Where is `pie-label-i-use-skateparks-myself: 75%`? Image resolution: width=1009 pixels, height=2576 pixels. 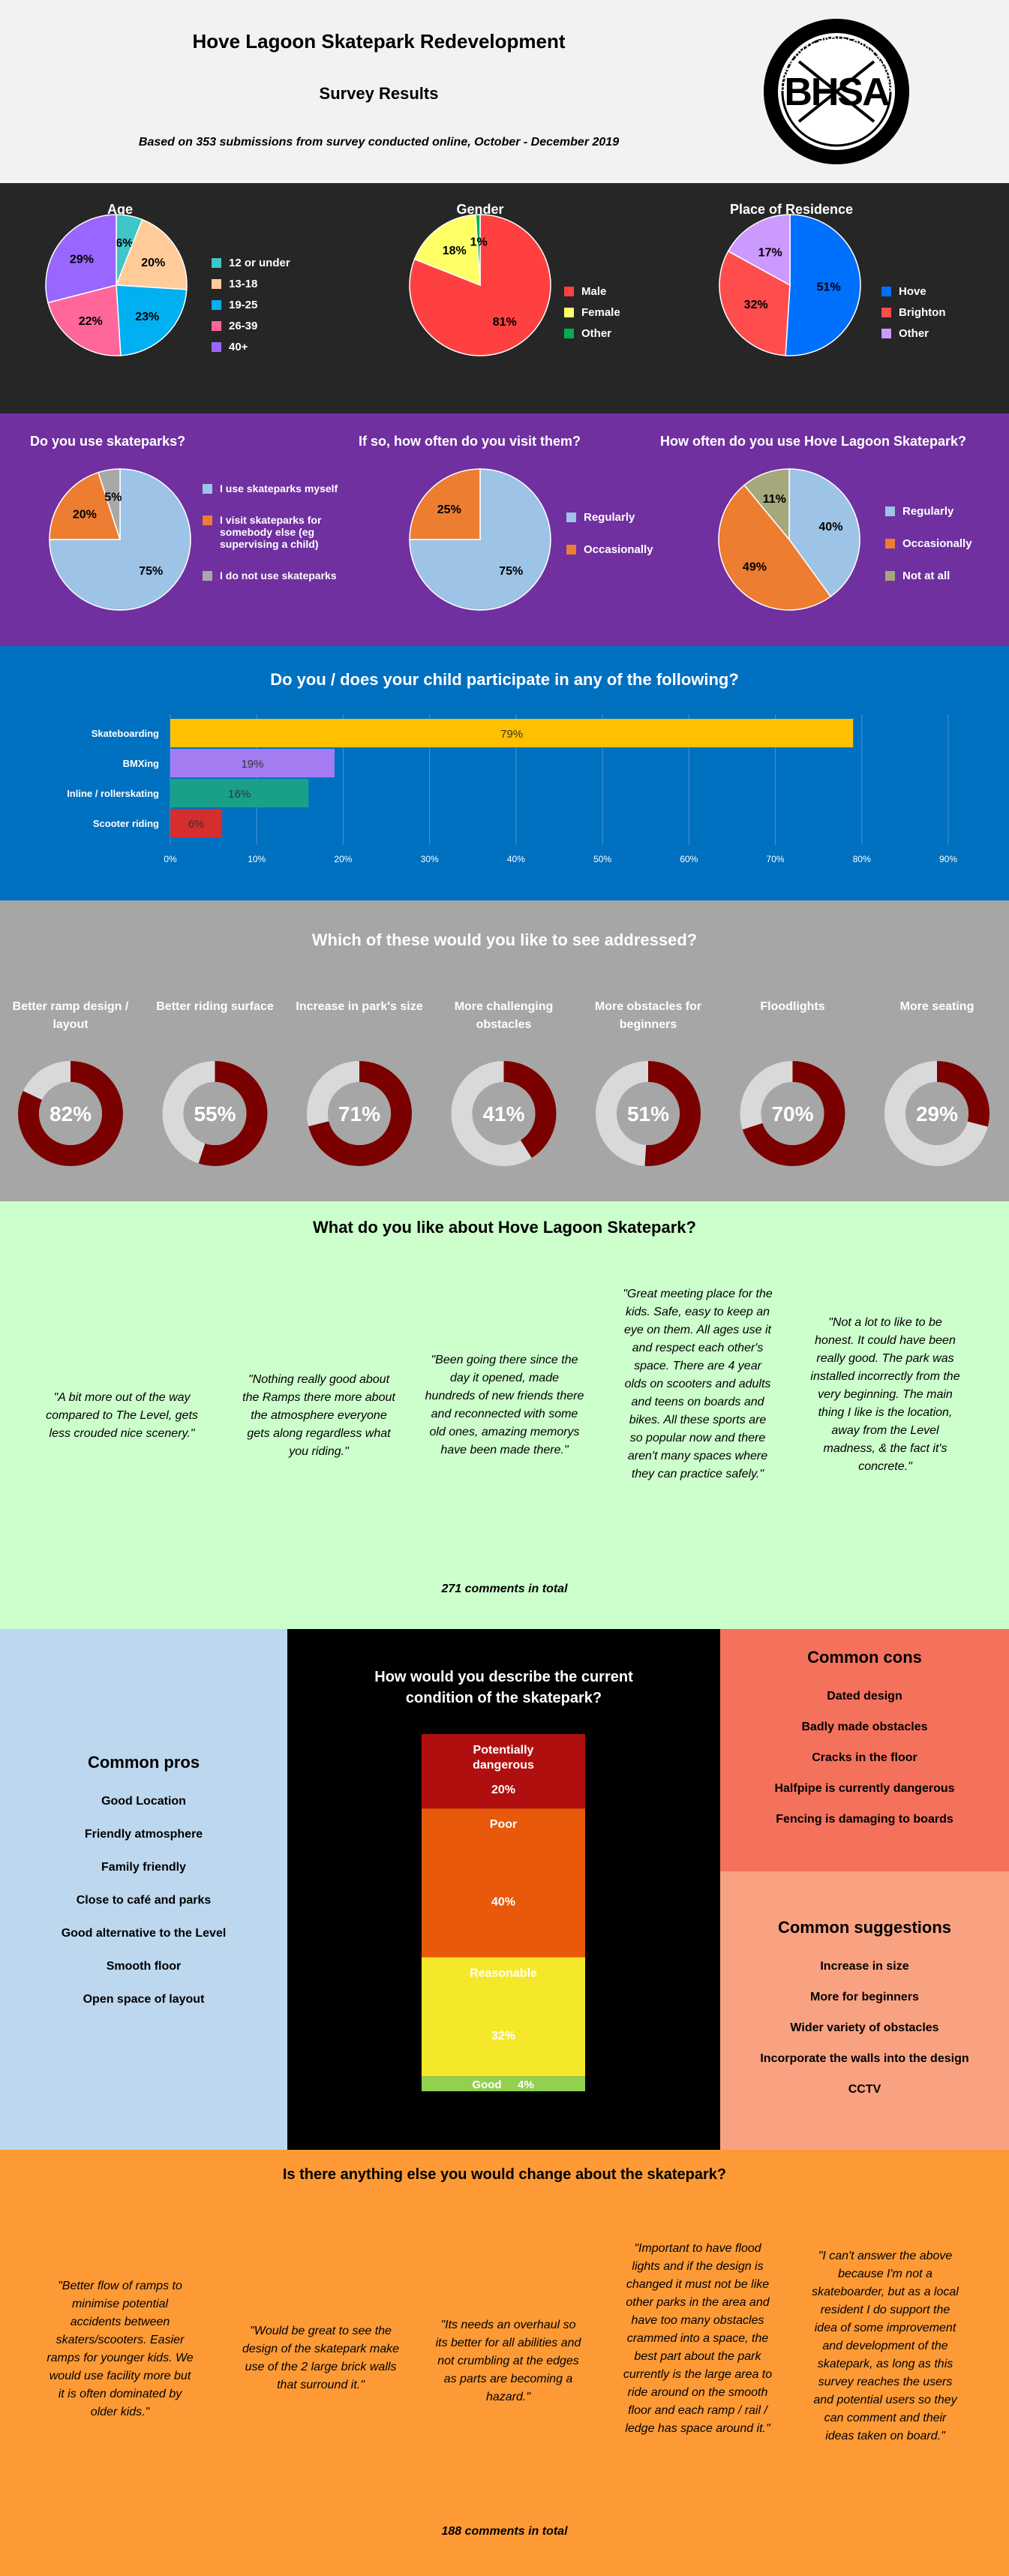
pie-label-i-use-skateparks-myself: 75% is located at coordinates (151, 571).